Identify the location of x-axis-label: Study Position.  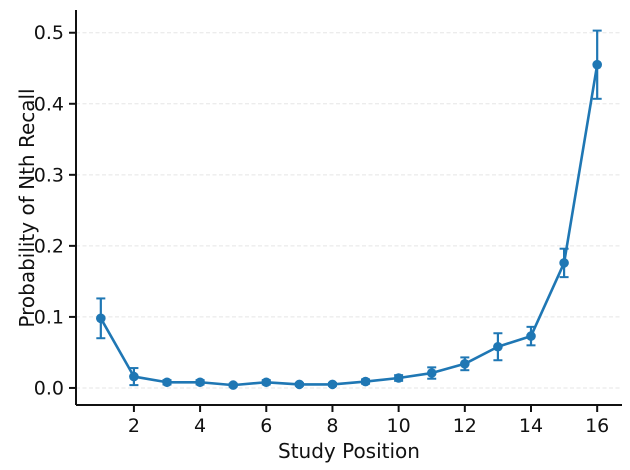
(349, 451).